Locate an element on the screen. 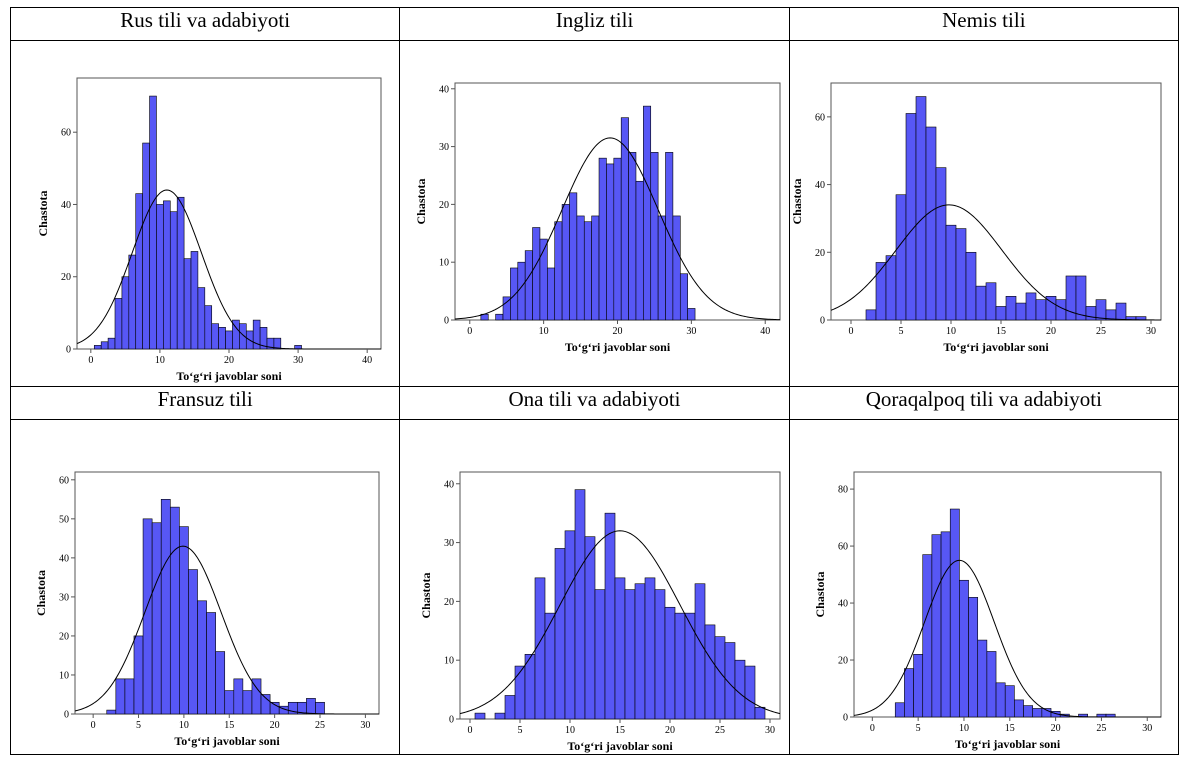  y-tick-label: 10 is located at coordinates (444, 263).